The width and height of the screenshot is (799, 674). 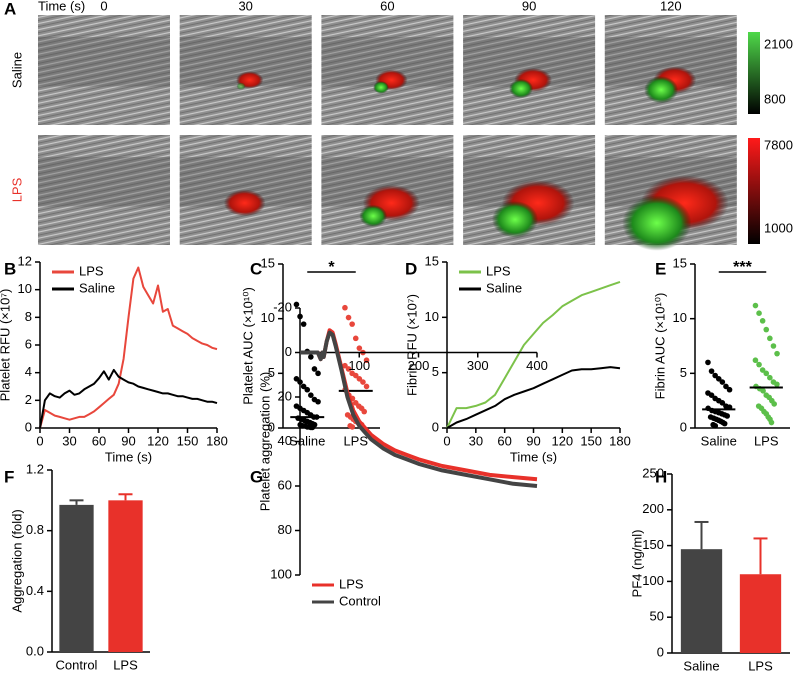 I want to click on y-tick-label: 60, so click(x=285, y=484).